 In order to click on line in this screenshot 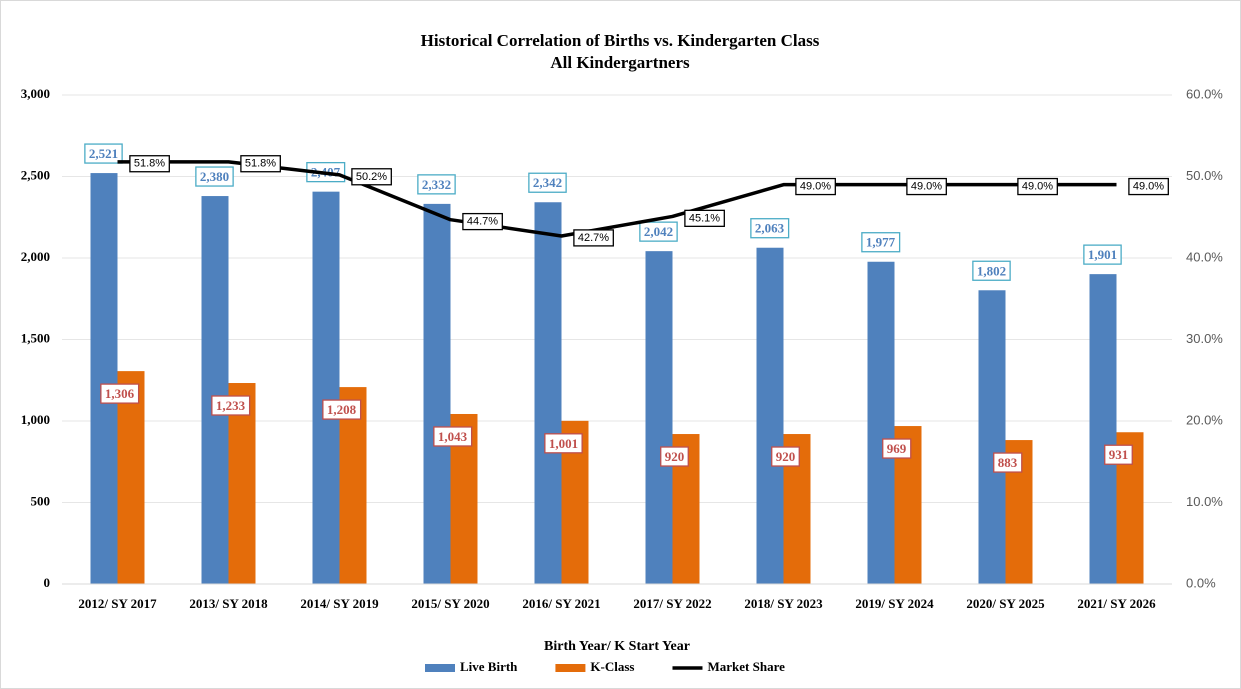, I will do `click(617, 199)`.